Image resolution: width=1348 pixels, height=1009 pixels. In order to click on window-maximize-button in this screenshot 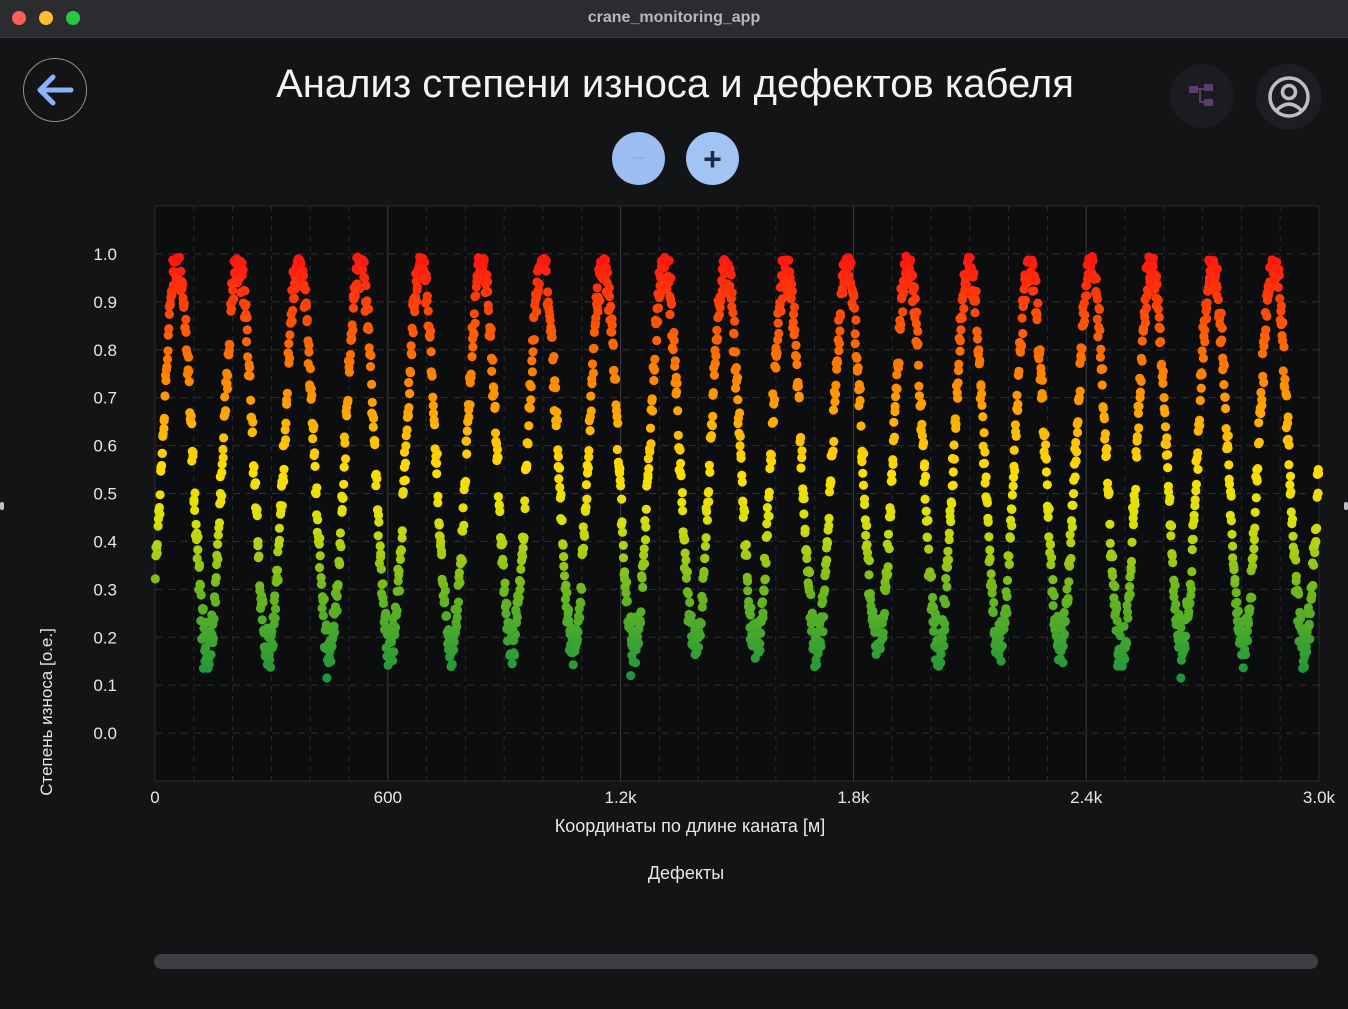, I will do `click(73, 18)`.